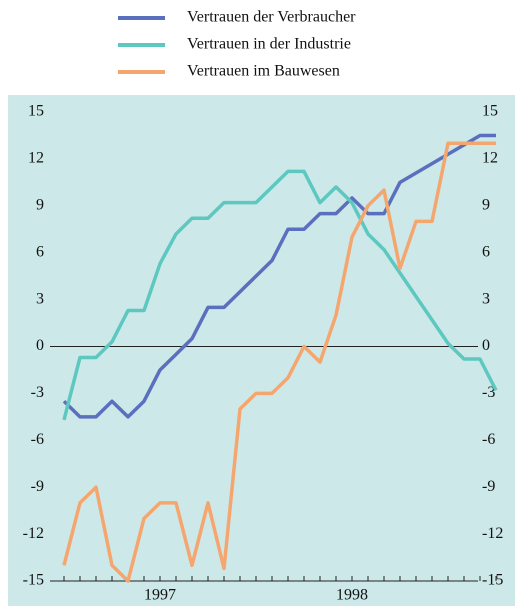 This screenshot has height=611, width=521. I want to click on y2-tick-label: 3, so click(486, 298).